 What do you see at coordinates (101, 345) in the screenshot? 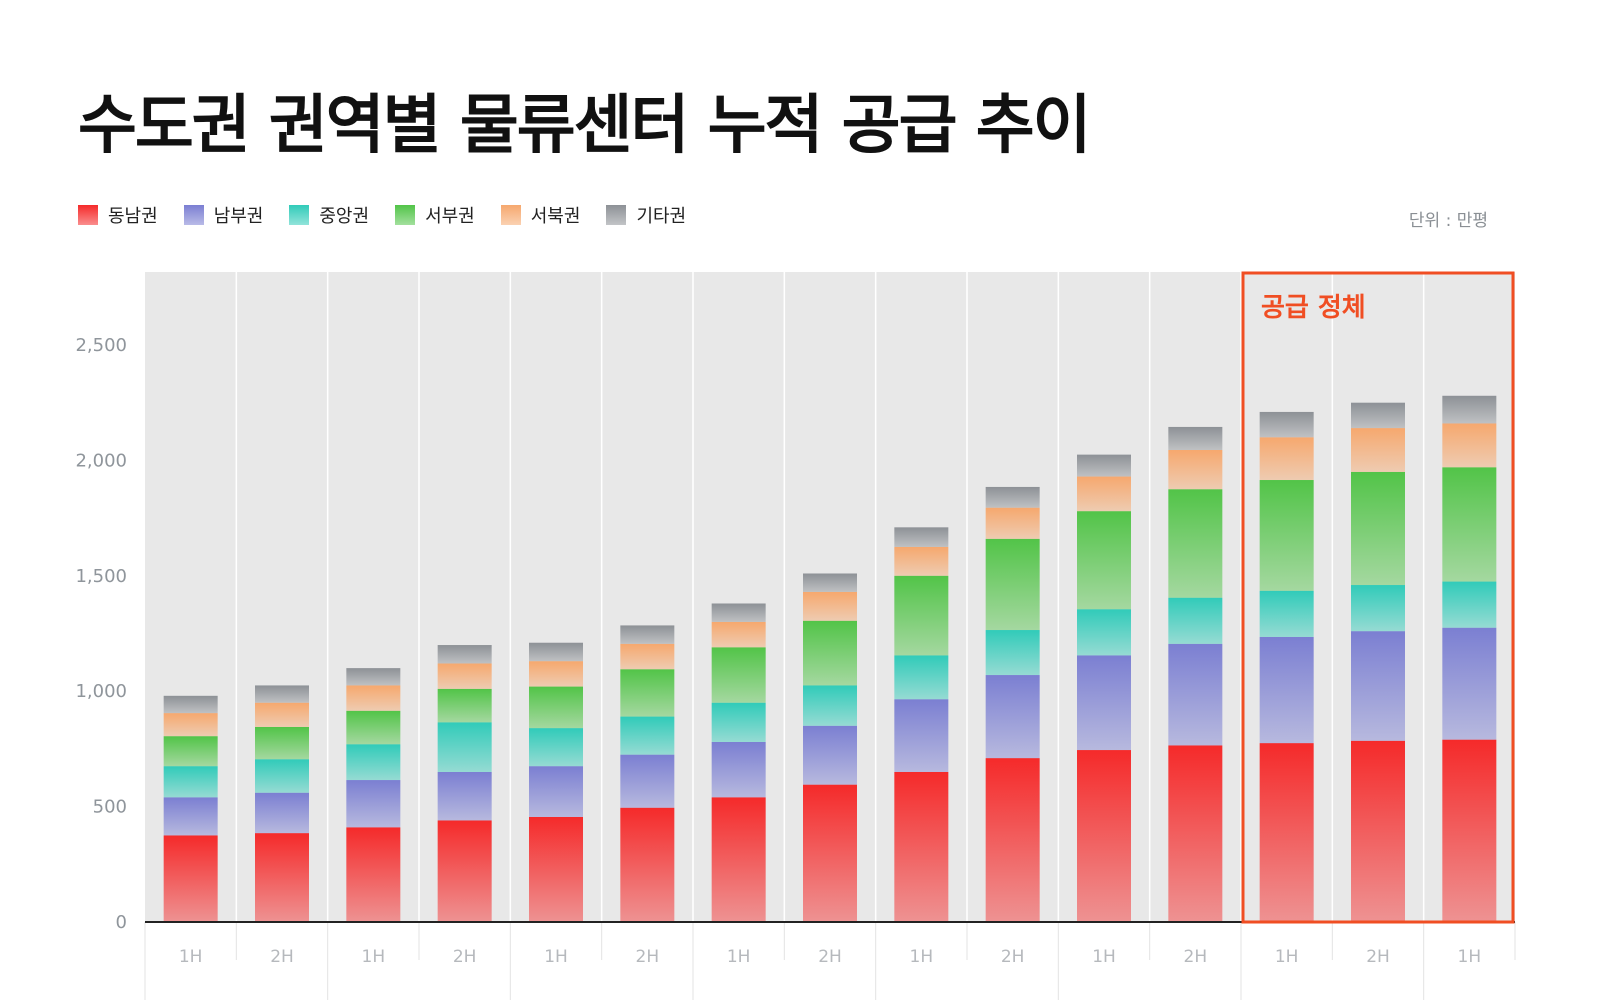
I see `y-tick-label: 2,500` at bounding box center [101, 345].